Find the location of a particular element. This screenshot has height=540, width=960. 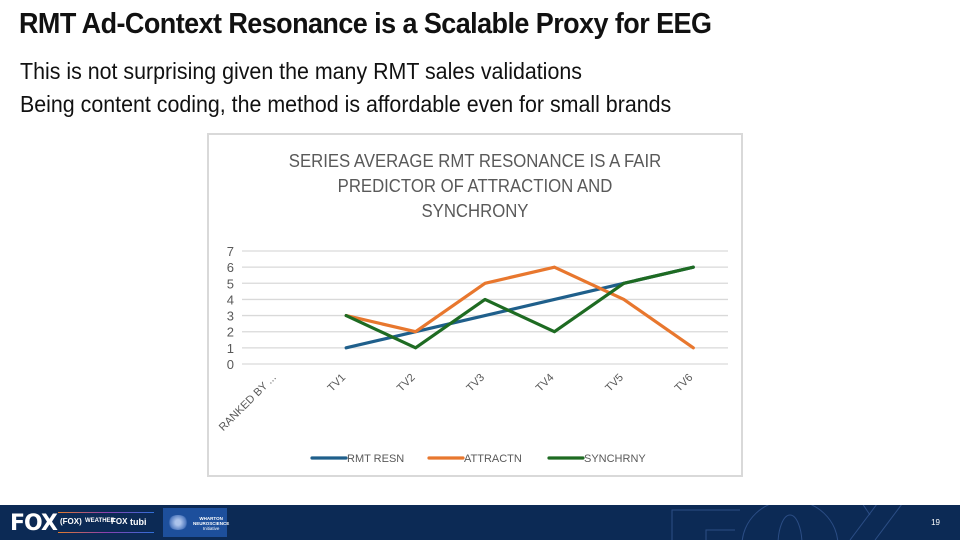

chart-title-line-3: SYNCHRONY is located at coordinates (475, 211).